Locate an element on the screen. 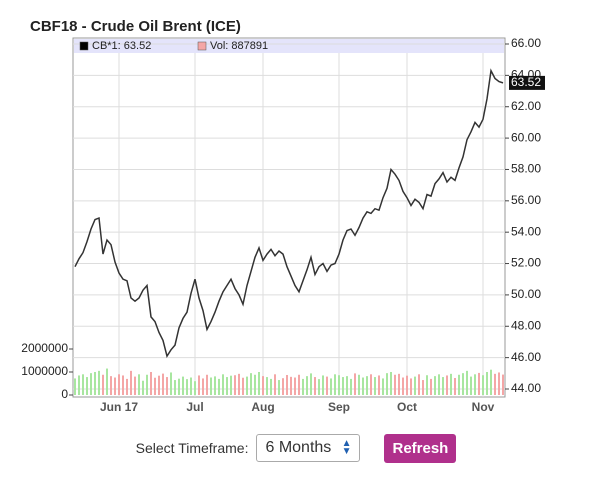  y2-tick-label: 62.00 is located at coordinates (526, 106).